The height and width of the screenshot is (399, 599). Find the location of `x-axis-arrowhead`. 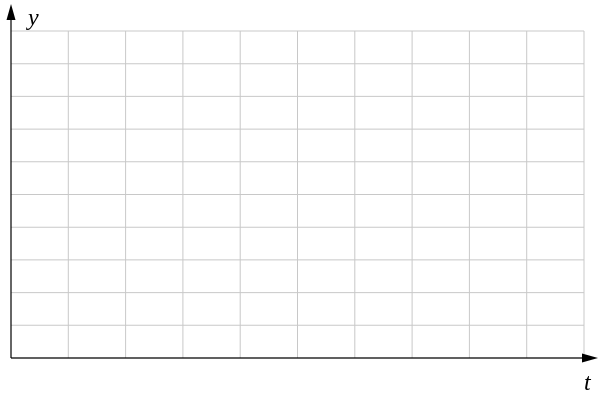

x-axis-arrowhead is located at coordinates (590, 358).